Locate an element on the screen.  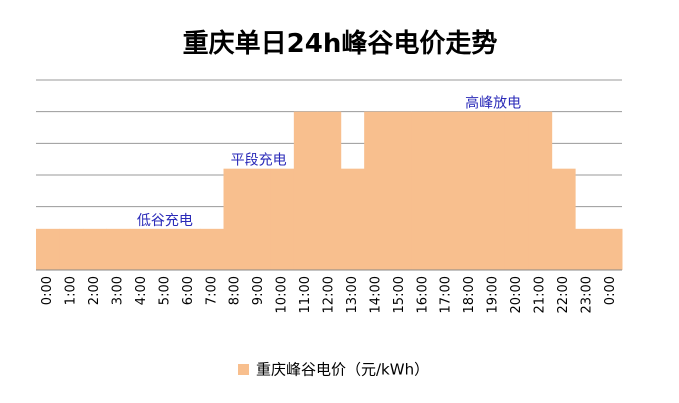
x-tick-label: 9:00 is located at coordinates (258, 290).